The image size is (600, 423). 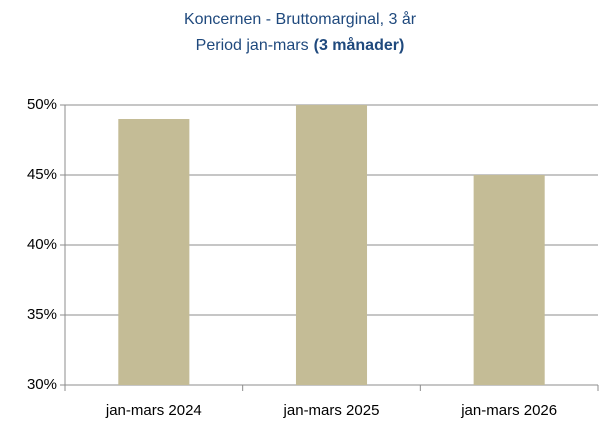 What do you see at coordinates (42, 384) in the screenshot?
I see `y-tick-label: 30%` at bounding box center [42, 384].